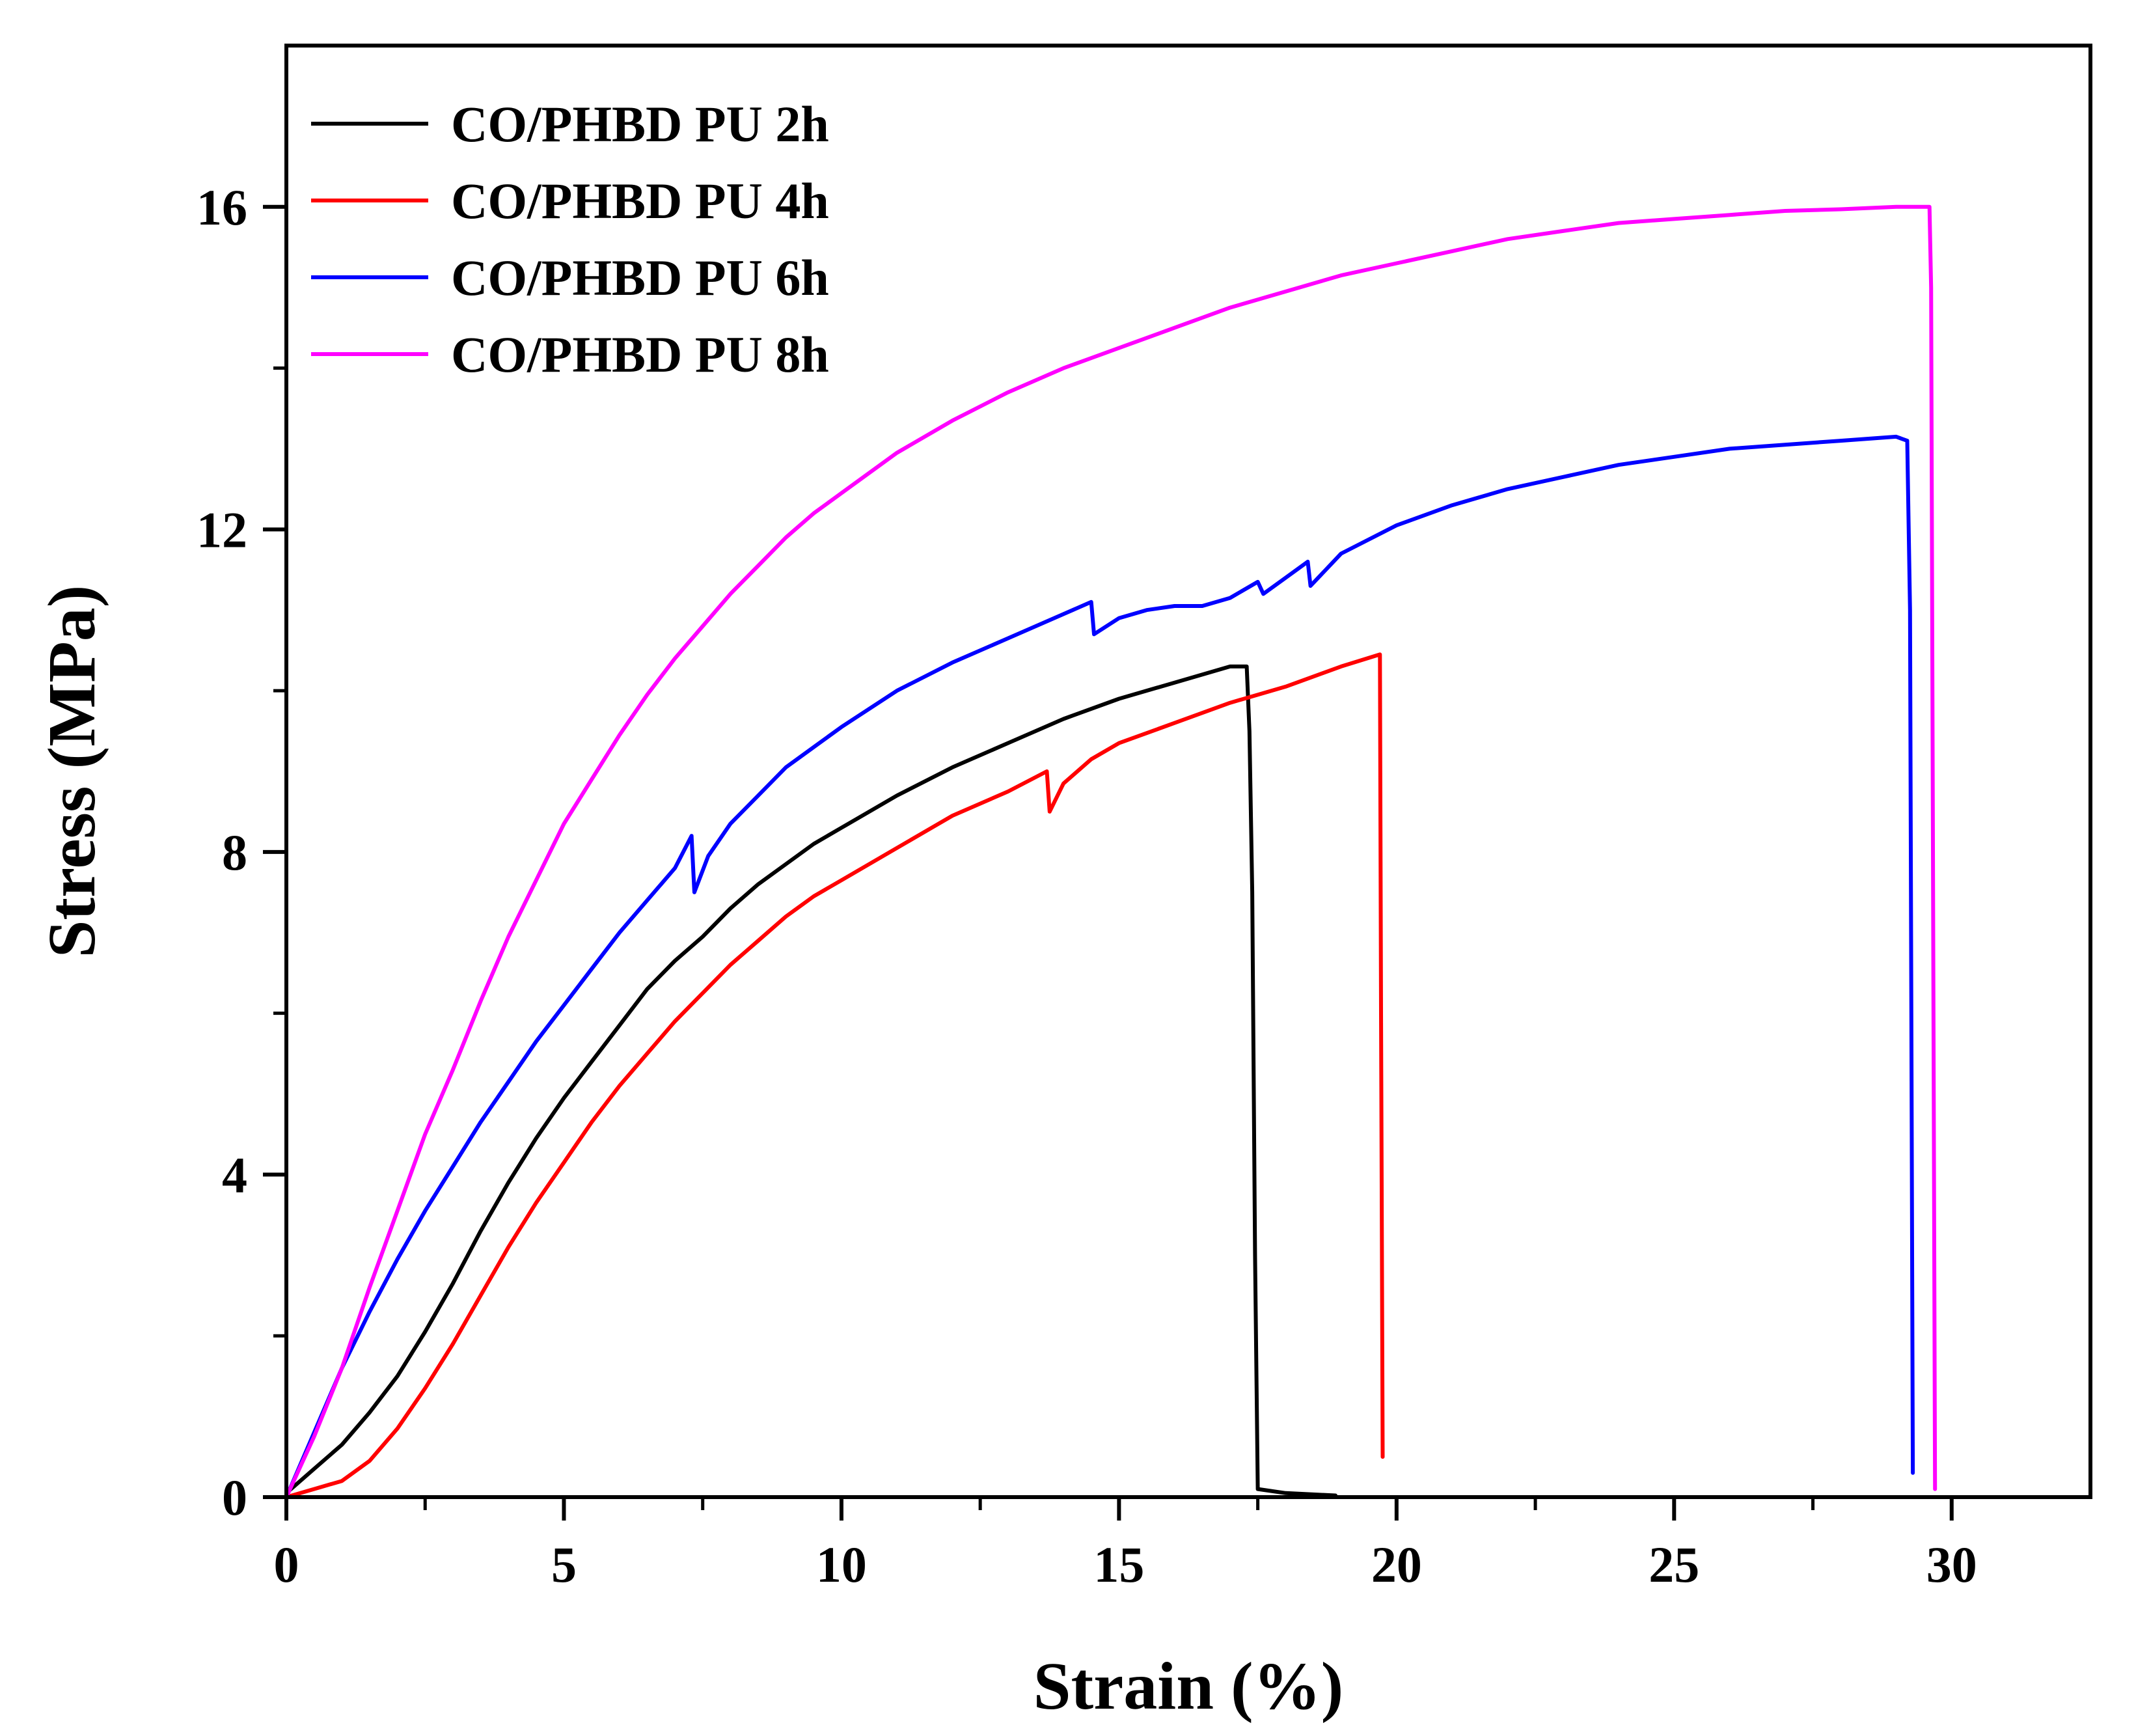 The height and width of the screenshot is (1736, 2136). What do you see at coordinates (234, 852) in the screenshot?
I see `y-tick-label: 8` at bounding box center [234, 852].